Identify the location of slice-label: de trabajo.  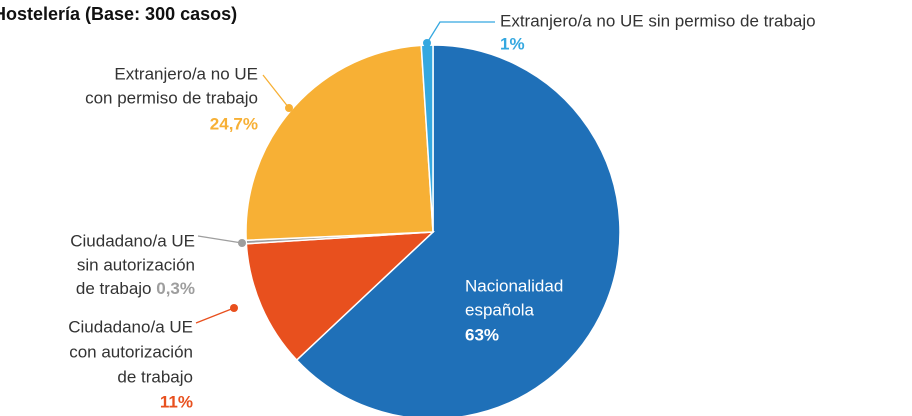
(155, 376).